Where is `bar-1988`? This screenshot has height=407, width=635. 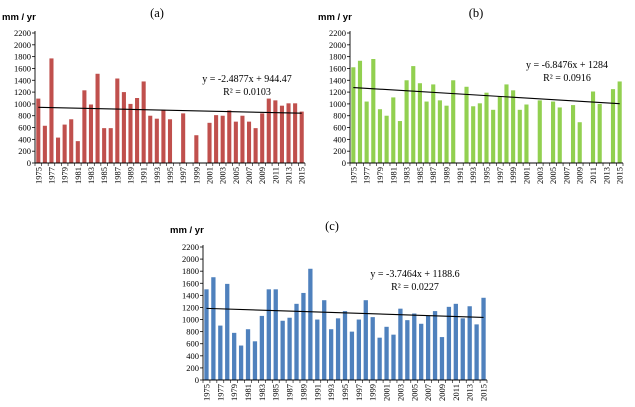
bar-1988 is located at coordinates (123, 127).